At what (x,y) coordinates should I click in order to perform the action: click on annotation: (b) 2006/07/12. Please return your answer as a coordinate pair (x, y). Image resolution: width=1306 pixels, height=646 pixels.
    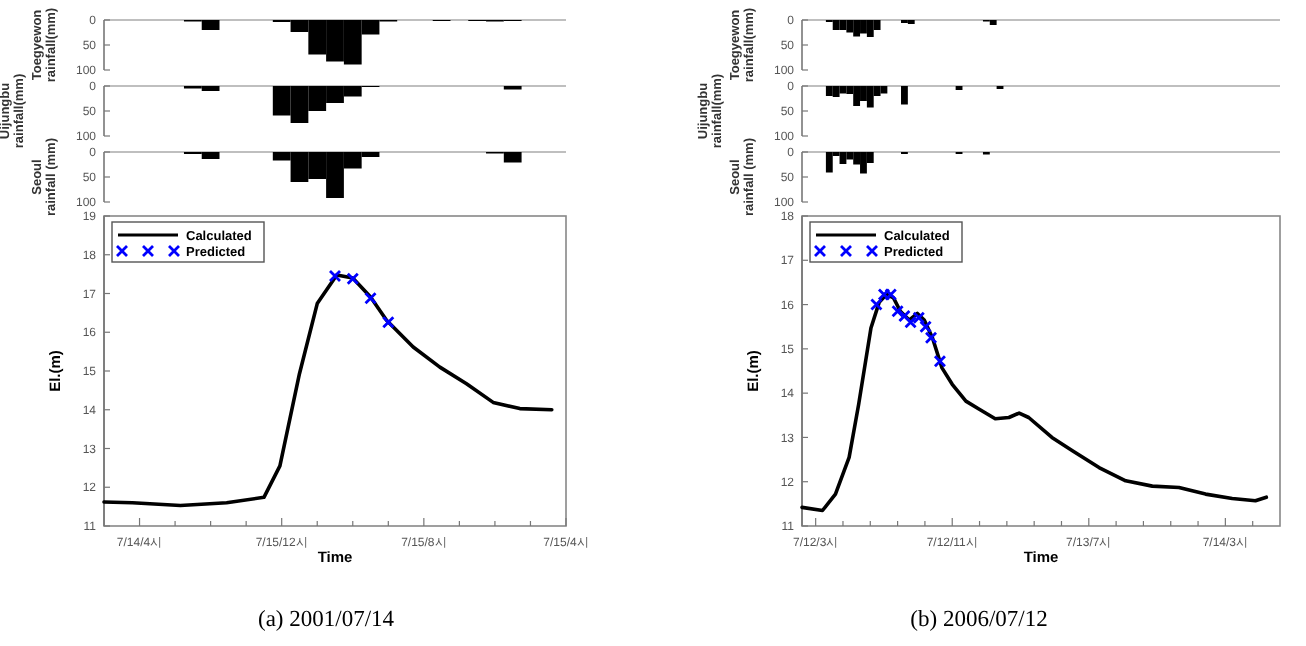
    Looking at the image, I should click on (979, 620).